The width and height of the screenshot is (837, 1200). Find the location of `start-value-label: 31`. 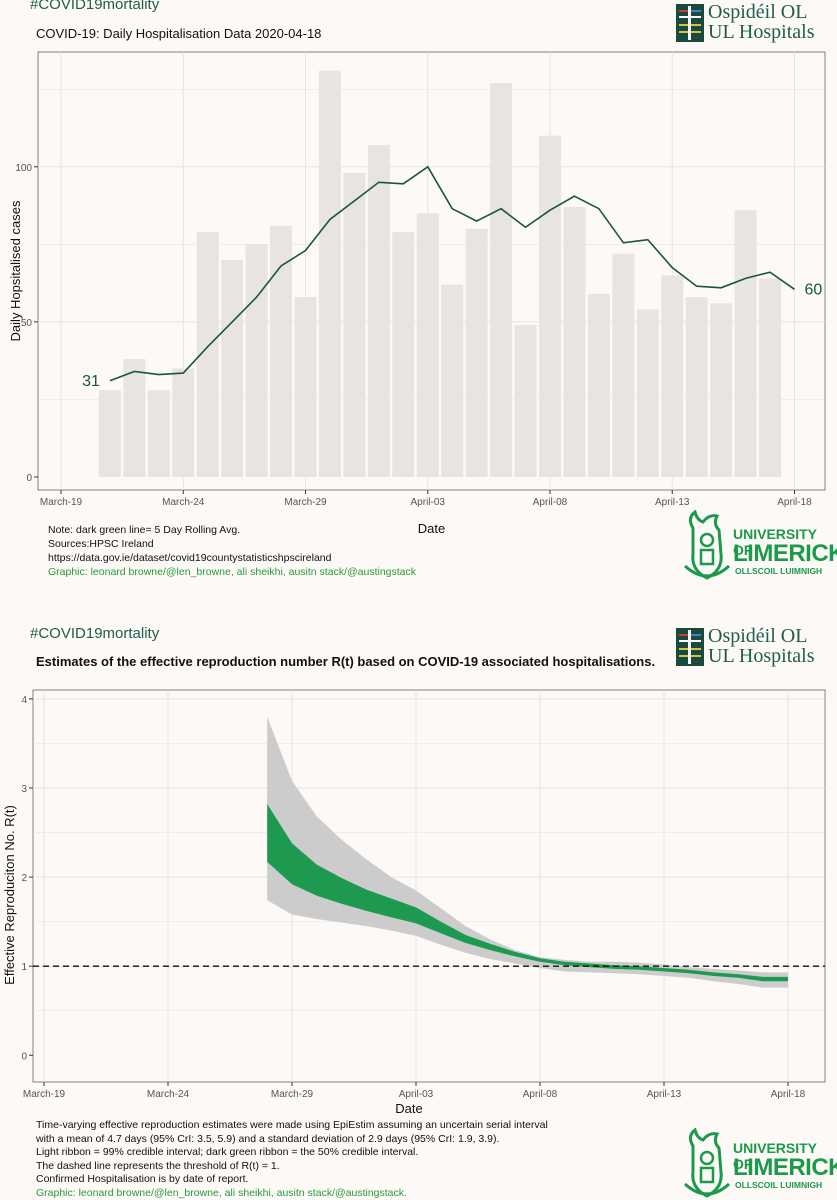

start-value-label: 31 is located at coordinates (91, 381).